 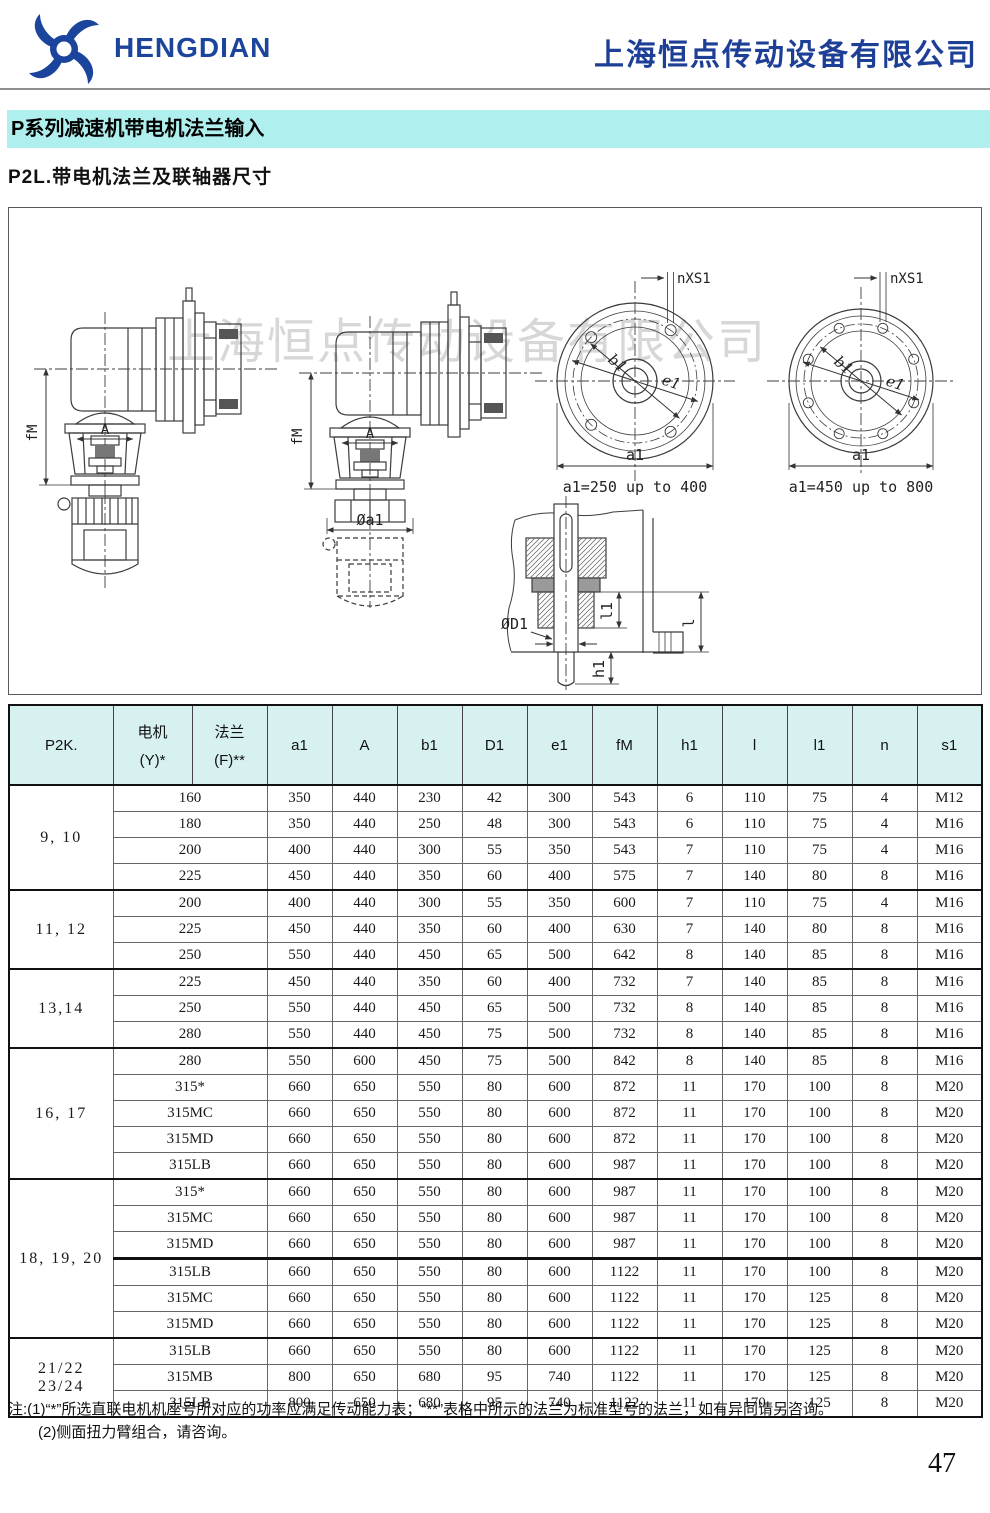 I want to click on group-label-cell: 21/22 23/24, so click(x=61, y=1377).